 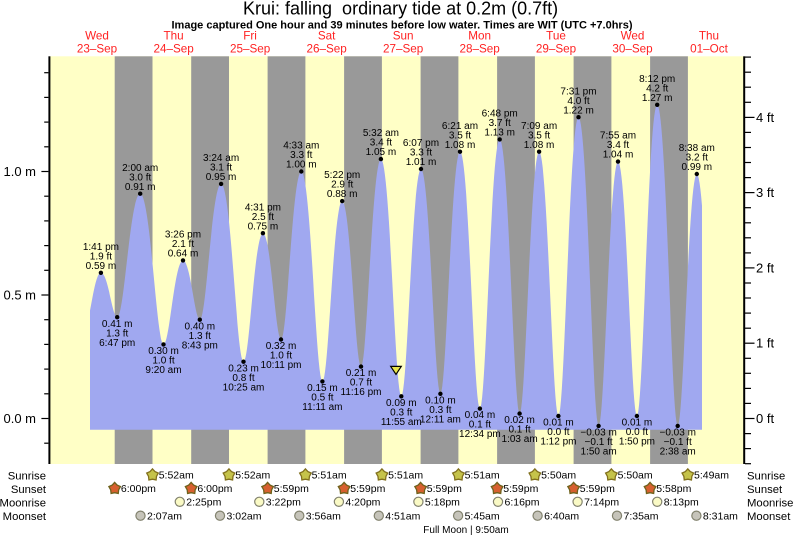 What do you see at coordinates (101, 266) in the screenshot?
I see `svg-text: 0.59 m` at bounding box center [101, 266].